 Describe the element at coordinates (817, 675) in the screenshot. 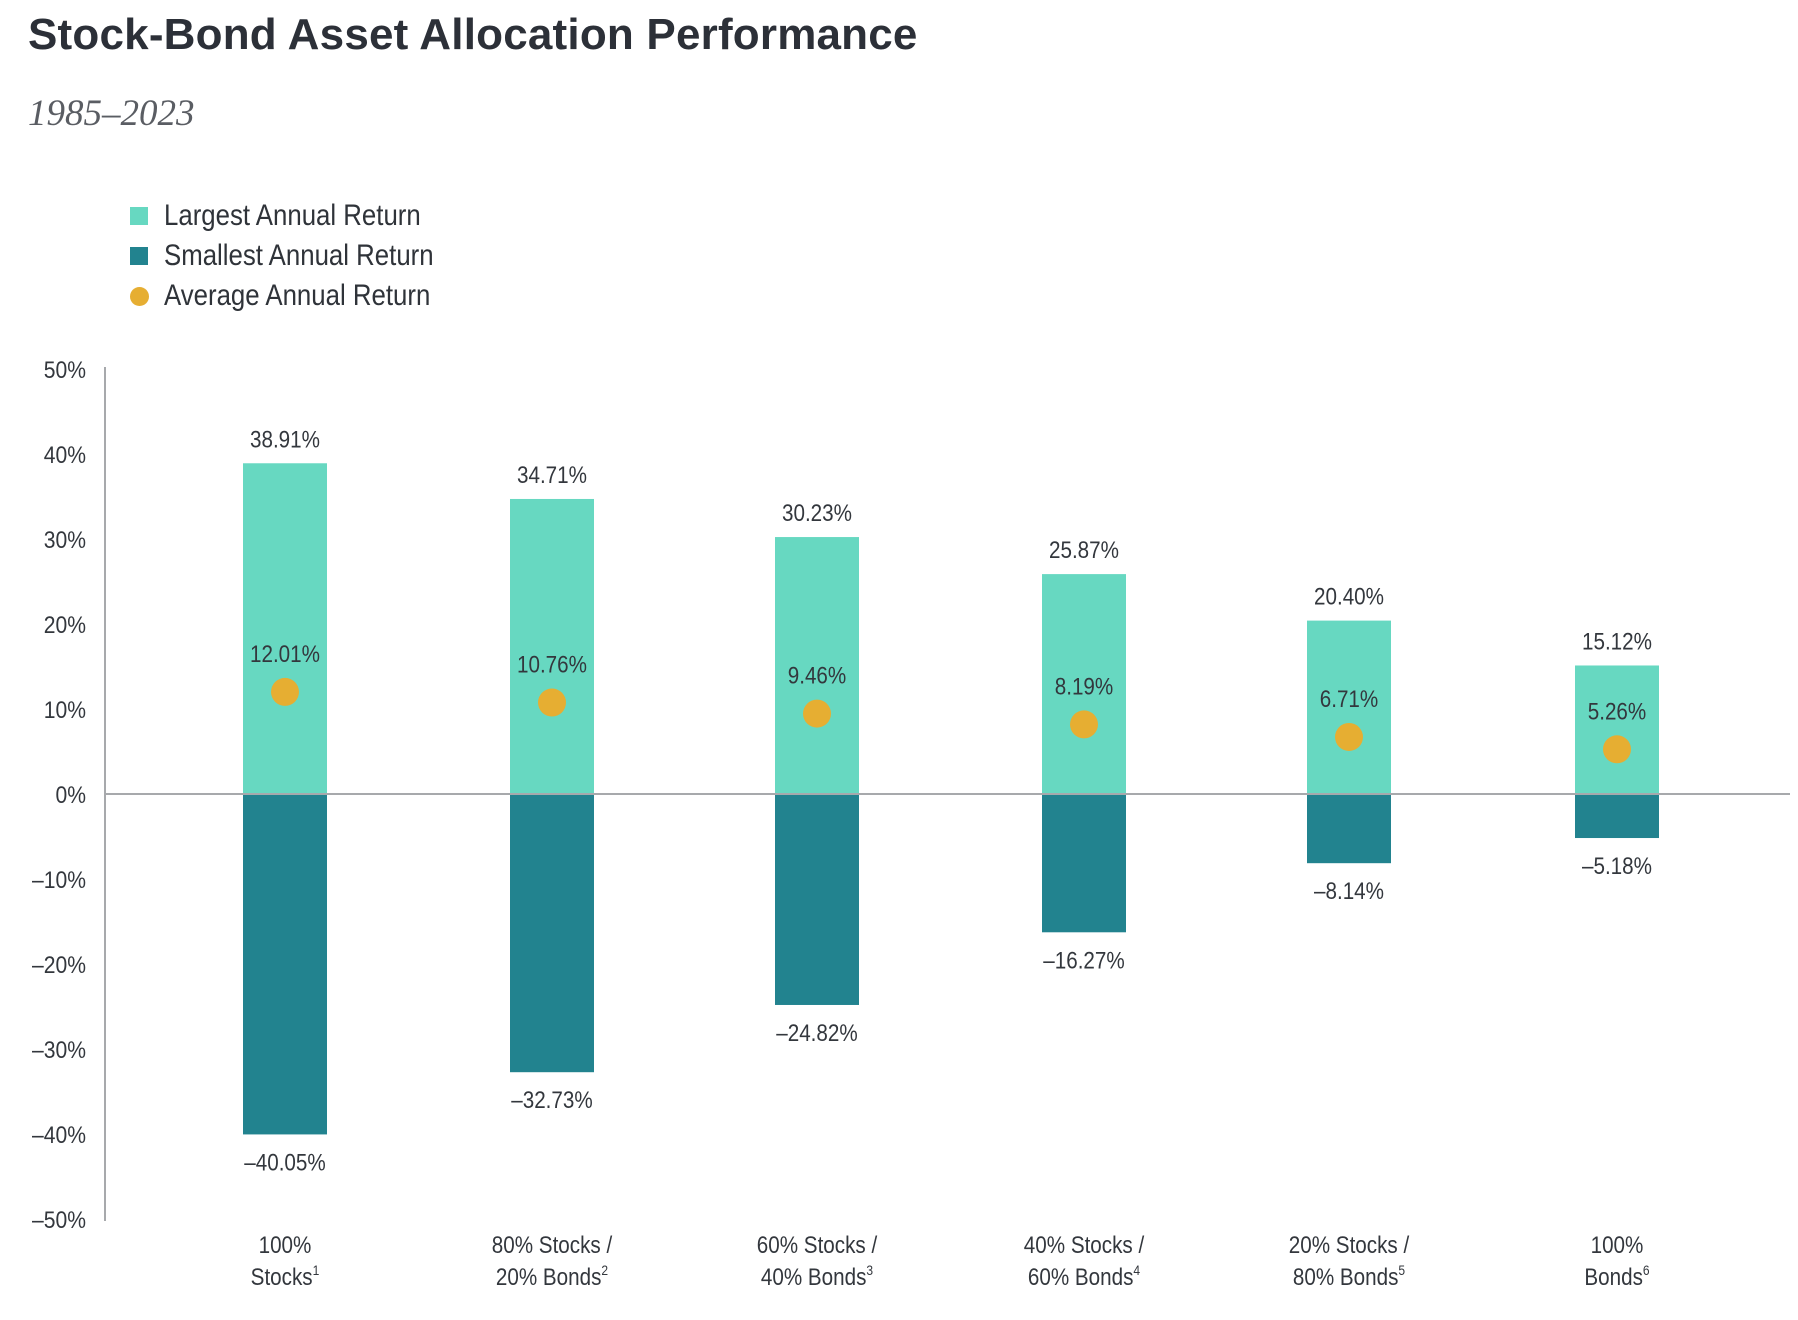

I see `label-average-2: 9.46%` at that location.